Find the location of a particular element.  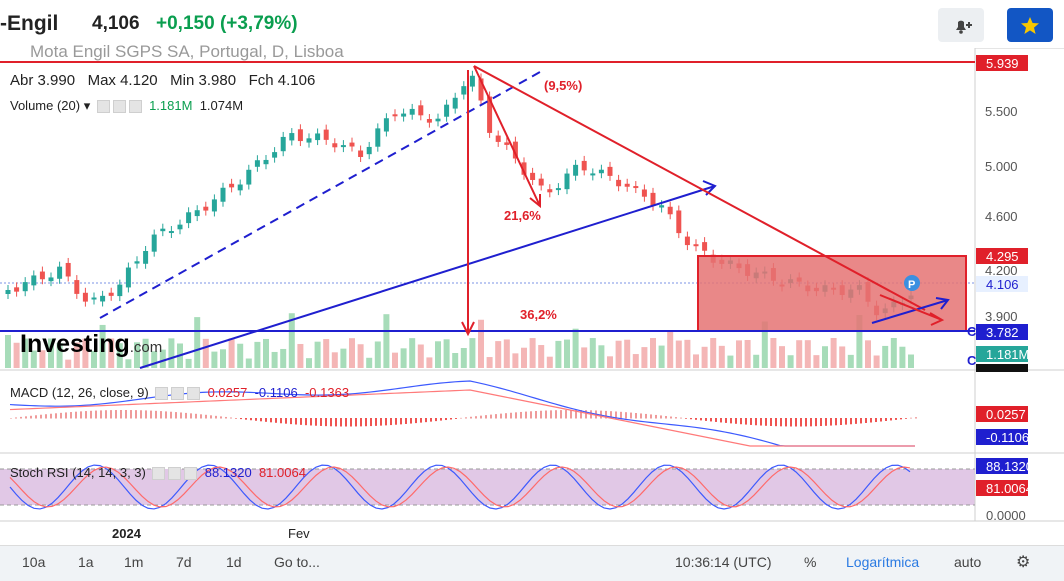

log-toggle: Logarítmica is located at coordinates (883, 562).